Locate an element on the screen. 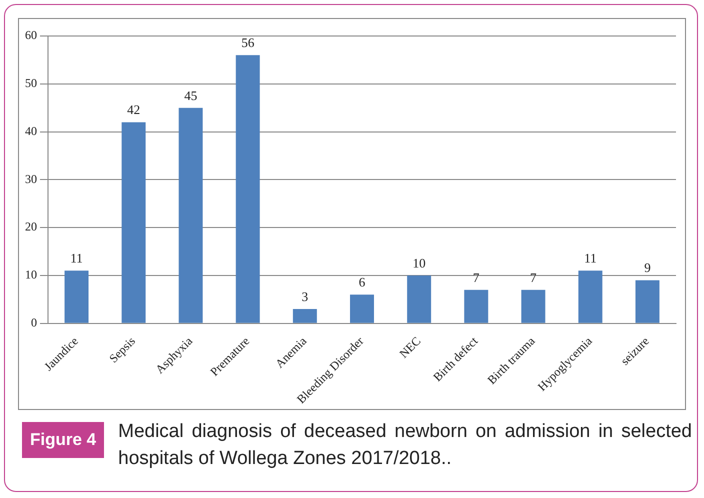 Image resolution: width=704 pixels, height=498 pixels. data-label: 45 is located at coordinates (191, 95).